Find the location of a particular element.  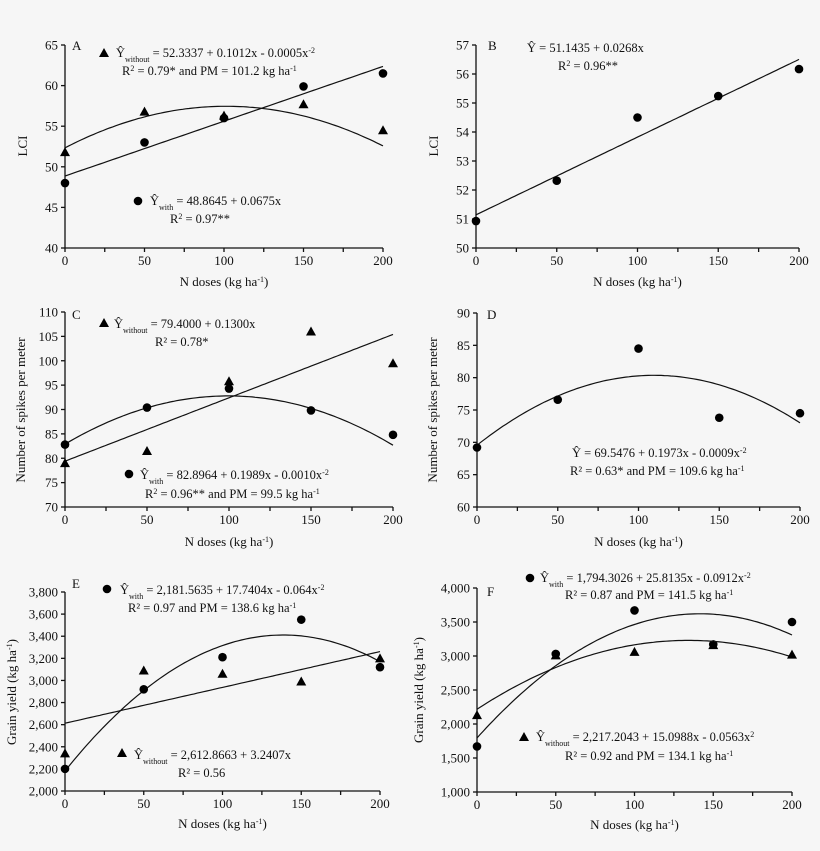

y-tick-label: 65 is located at coordinates (463, 474).